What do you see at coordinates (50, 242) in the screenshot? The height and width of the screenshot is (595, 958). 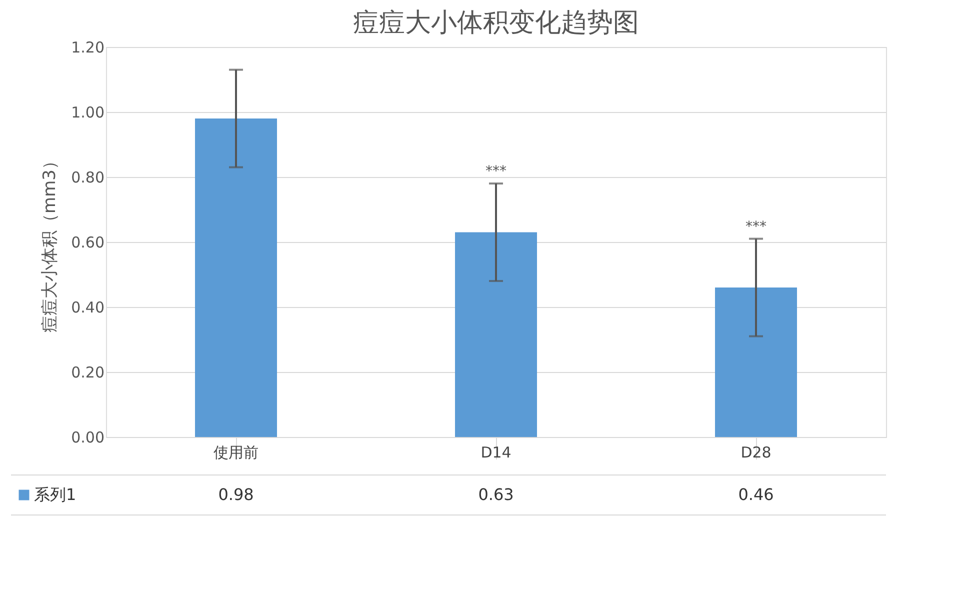 I see `y-axis-title: 痘痘大小体积（mm3）` at bounding box center [50, 242].